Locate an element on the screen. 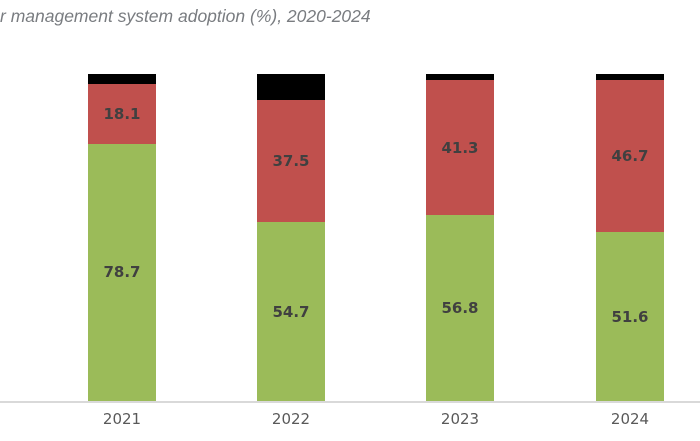  red-segment: 41.3 is located at coordinates (460, 148).